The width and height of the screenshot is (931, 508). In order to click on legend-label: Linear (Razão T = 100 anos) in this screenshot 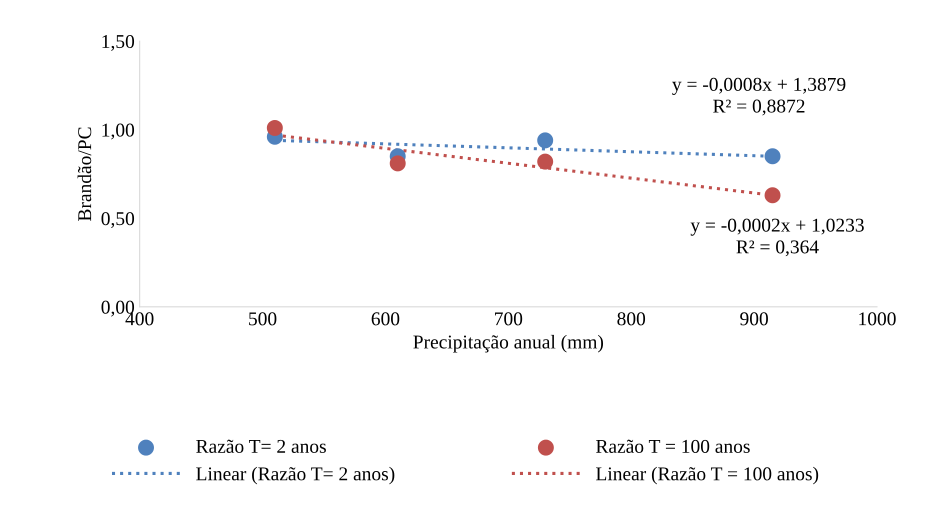, I will do `click(707, 475)`.